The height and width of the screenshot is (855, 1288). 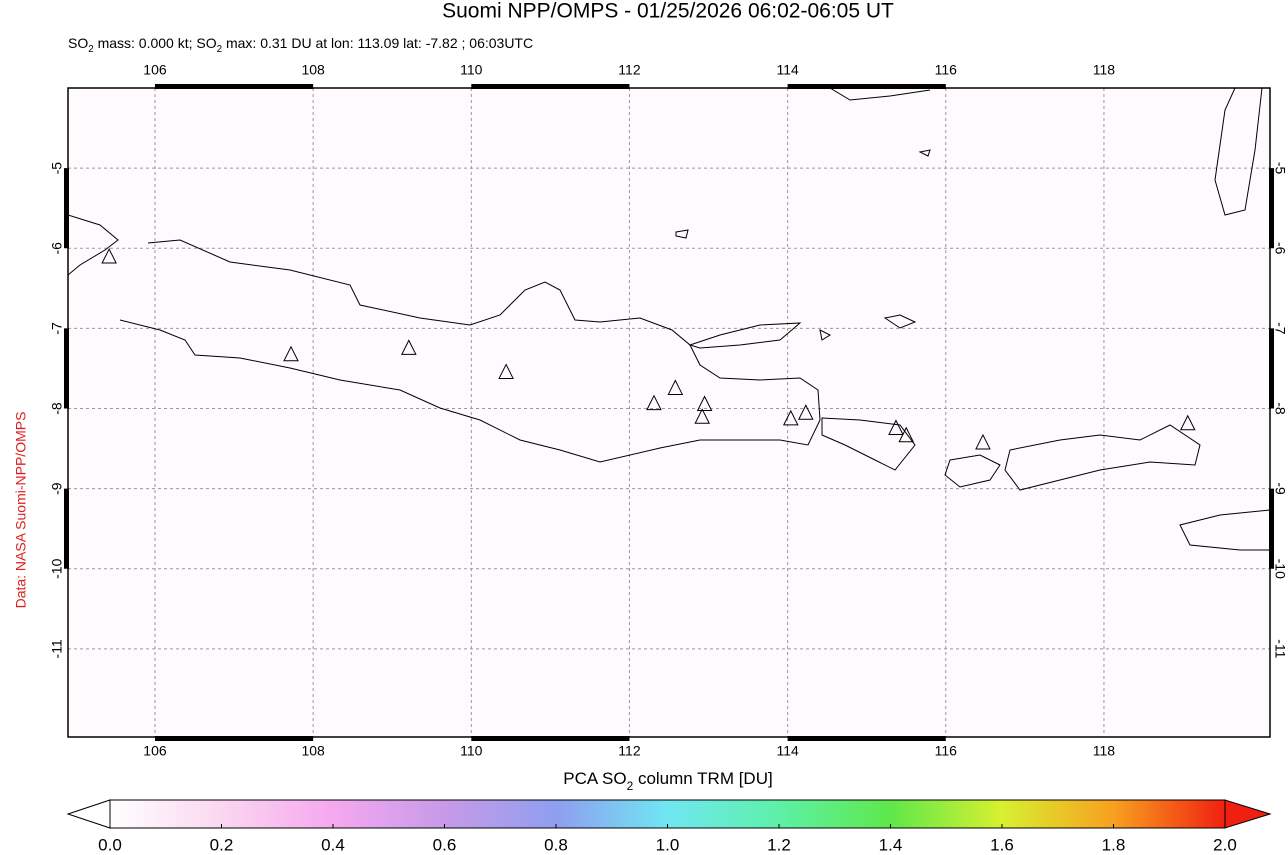 I want to click on colorbar-tick-label: 1.2, so click(x=779, y=844).